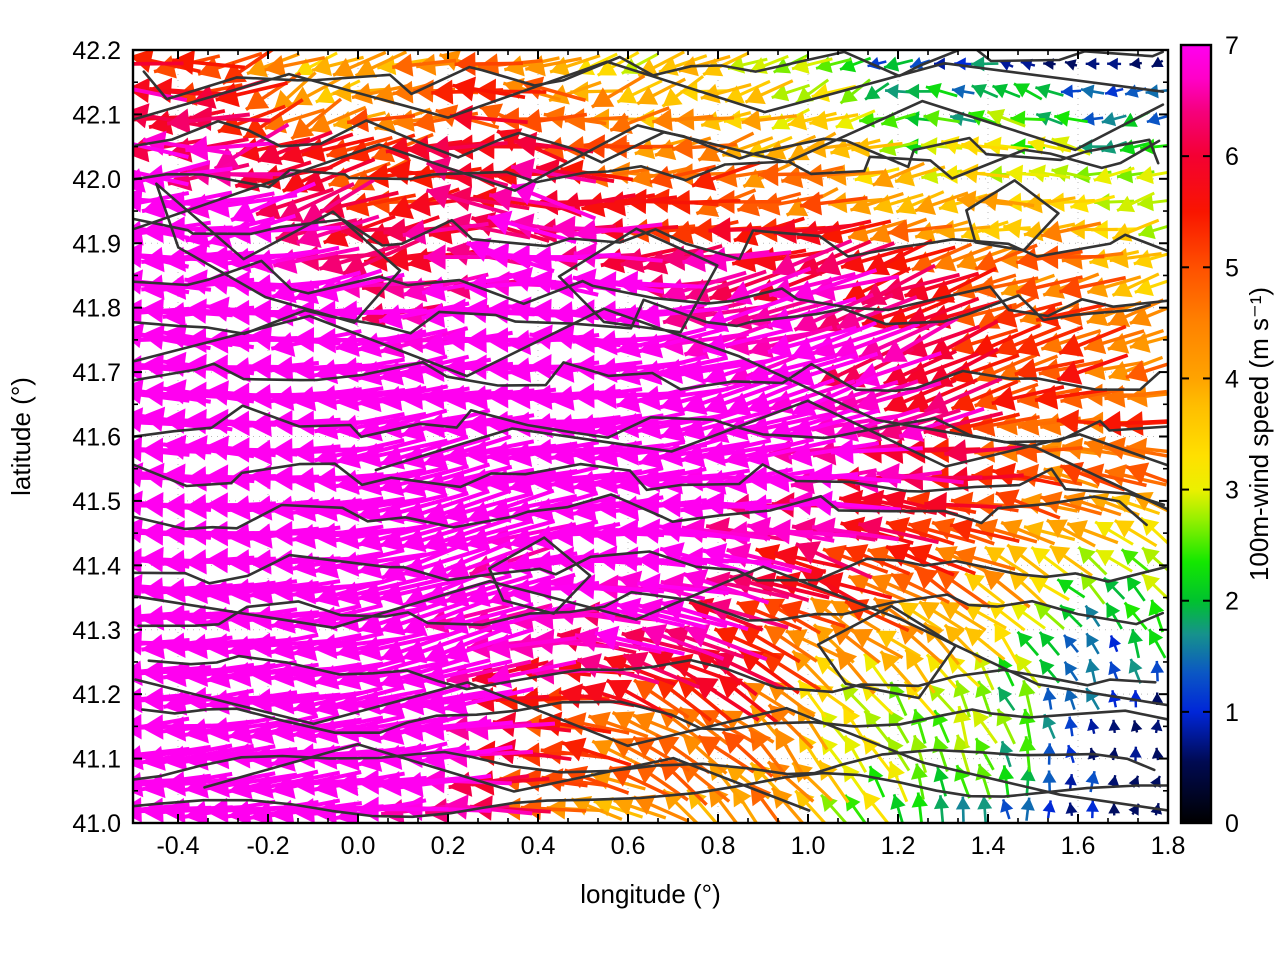  Describe the element at coordinates (638, 280) in the screenshot. I see `terrain-contour` at that location.